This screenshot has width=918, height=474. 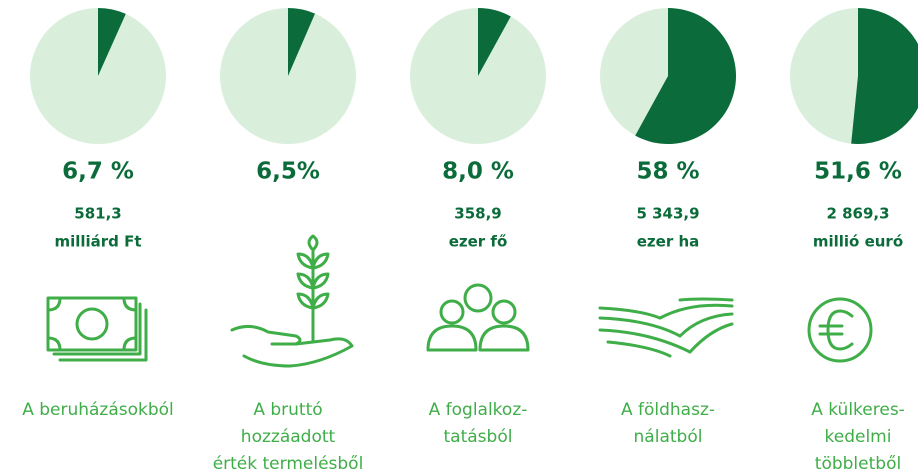 What do you see at coordinates (97, 214) in the screenshot?
I see `amount-label: 581,3` at bounding box center [97, 214].